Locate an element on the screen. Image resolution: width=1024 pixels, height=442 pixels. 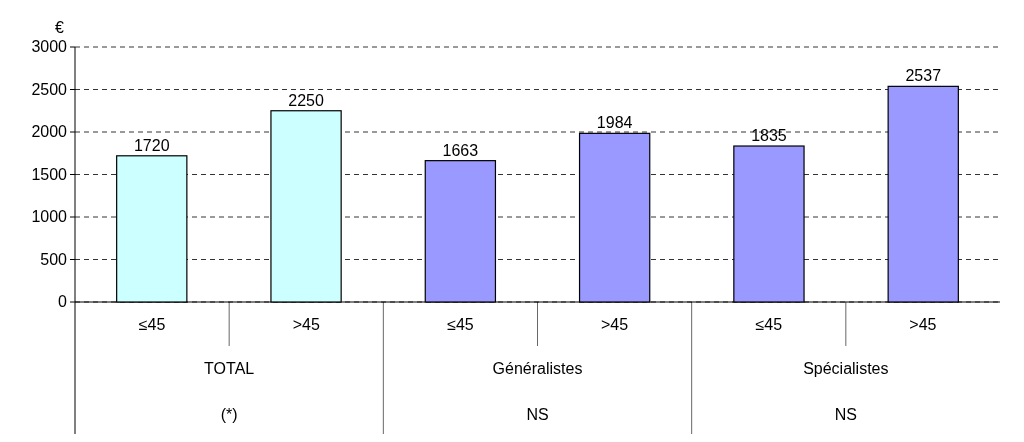
text: Spécialistes is located at coordinates (846, 368).